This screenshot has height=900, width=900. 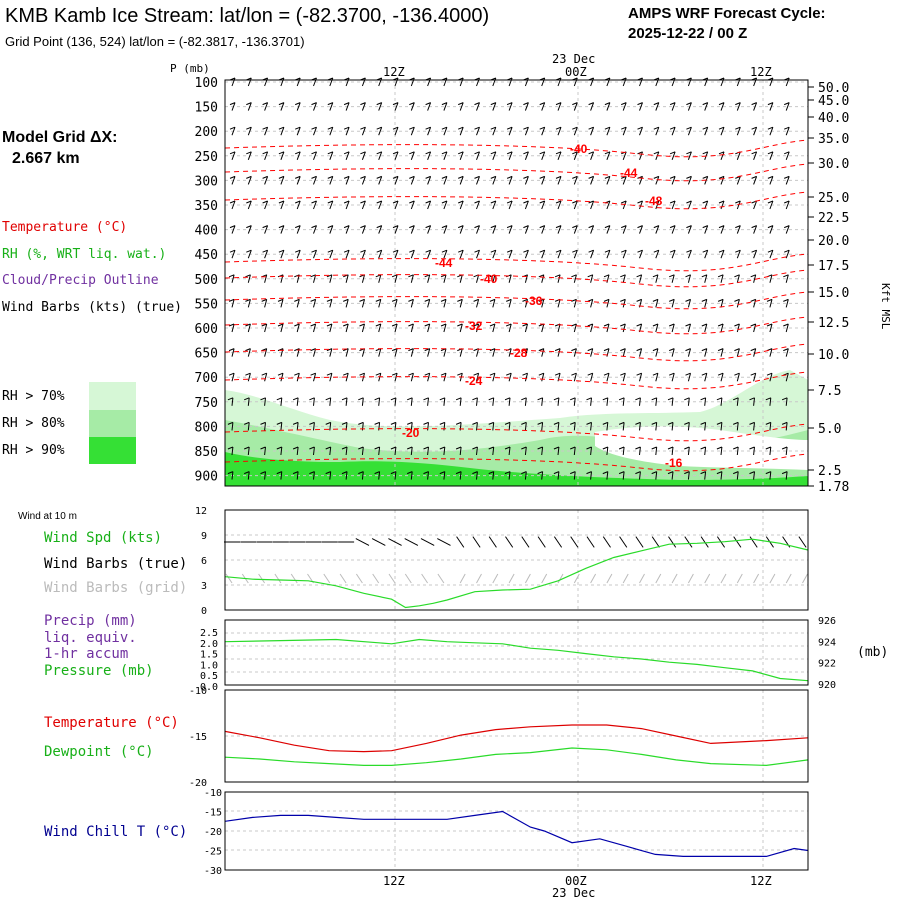 What do you see at coordinates (209, 633) in the screenshot?
I see `tick-label: 2.5` at bounding box center [209, 633].